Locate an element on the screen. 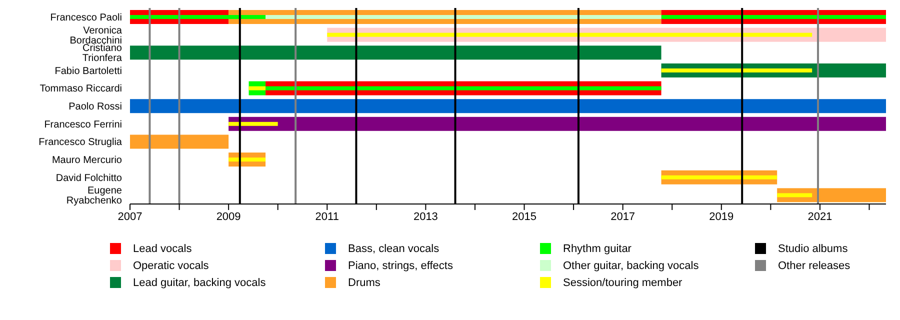 The width and height of the screenshot is (900, 320). x-tick-label: 2021 is located at coordinates (820, 216).